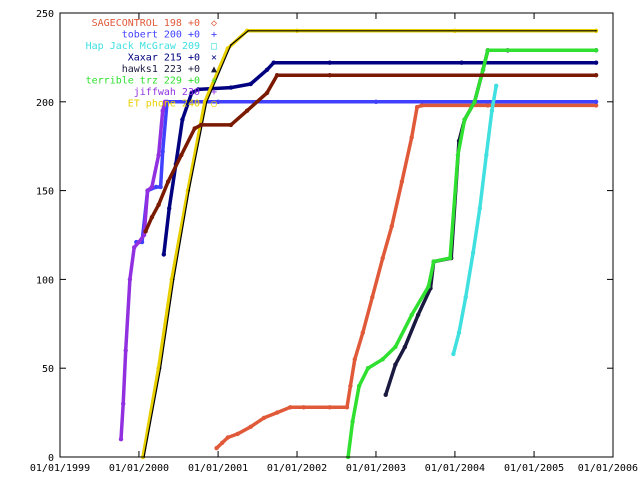  What do you see at coordinates (534, 468) in the screenshot?
I see `x-tick-label: 01/01/2005` at bounding box center [534, 468].